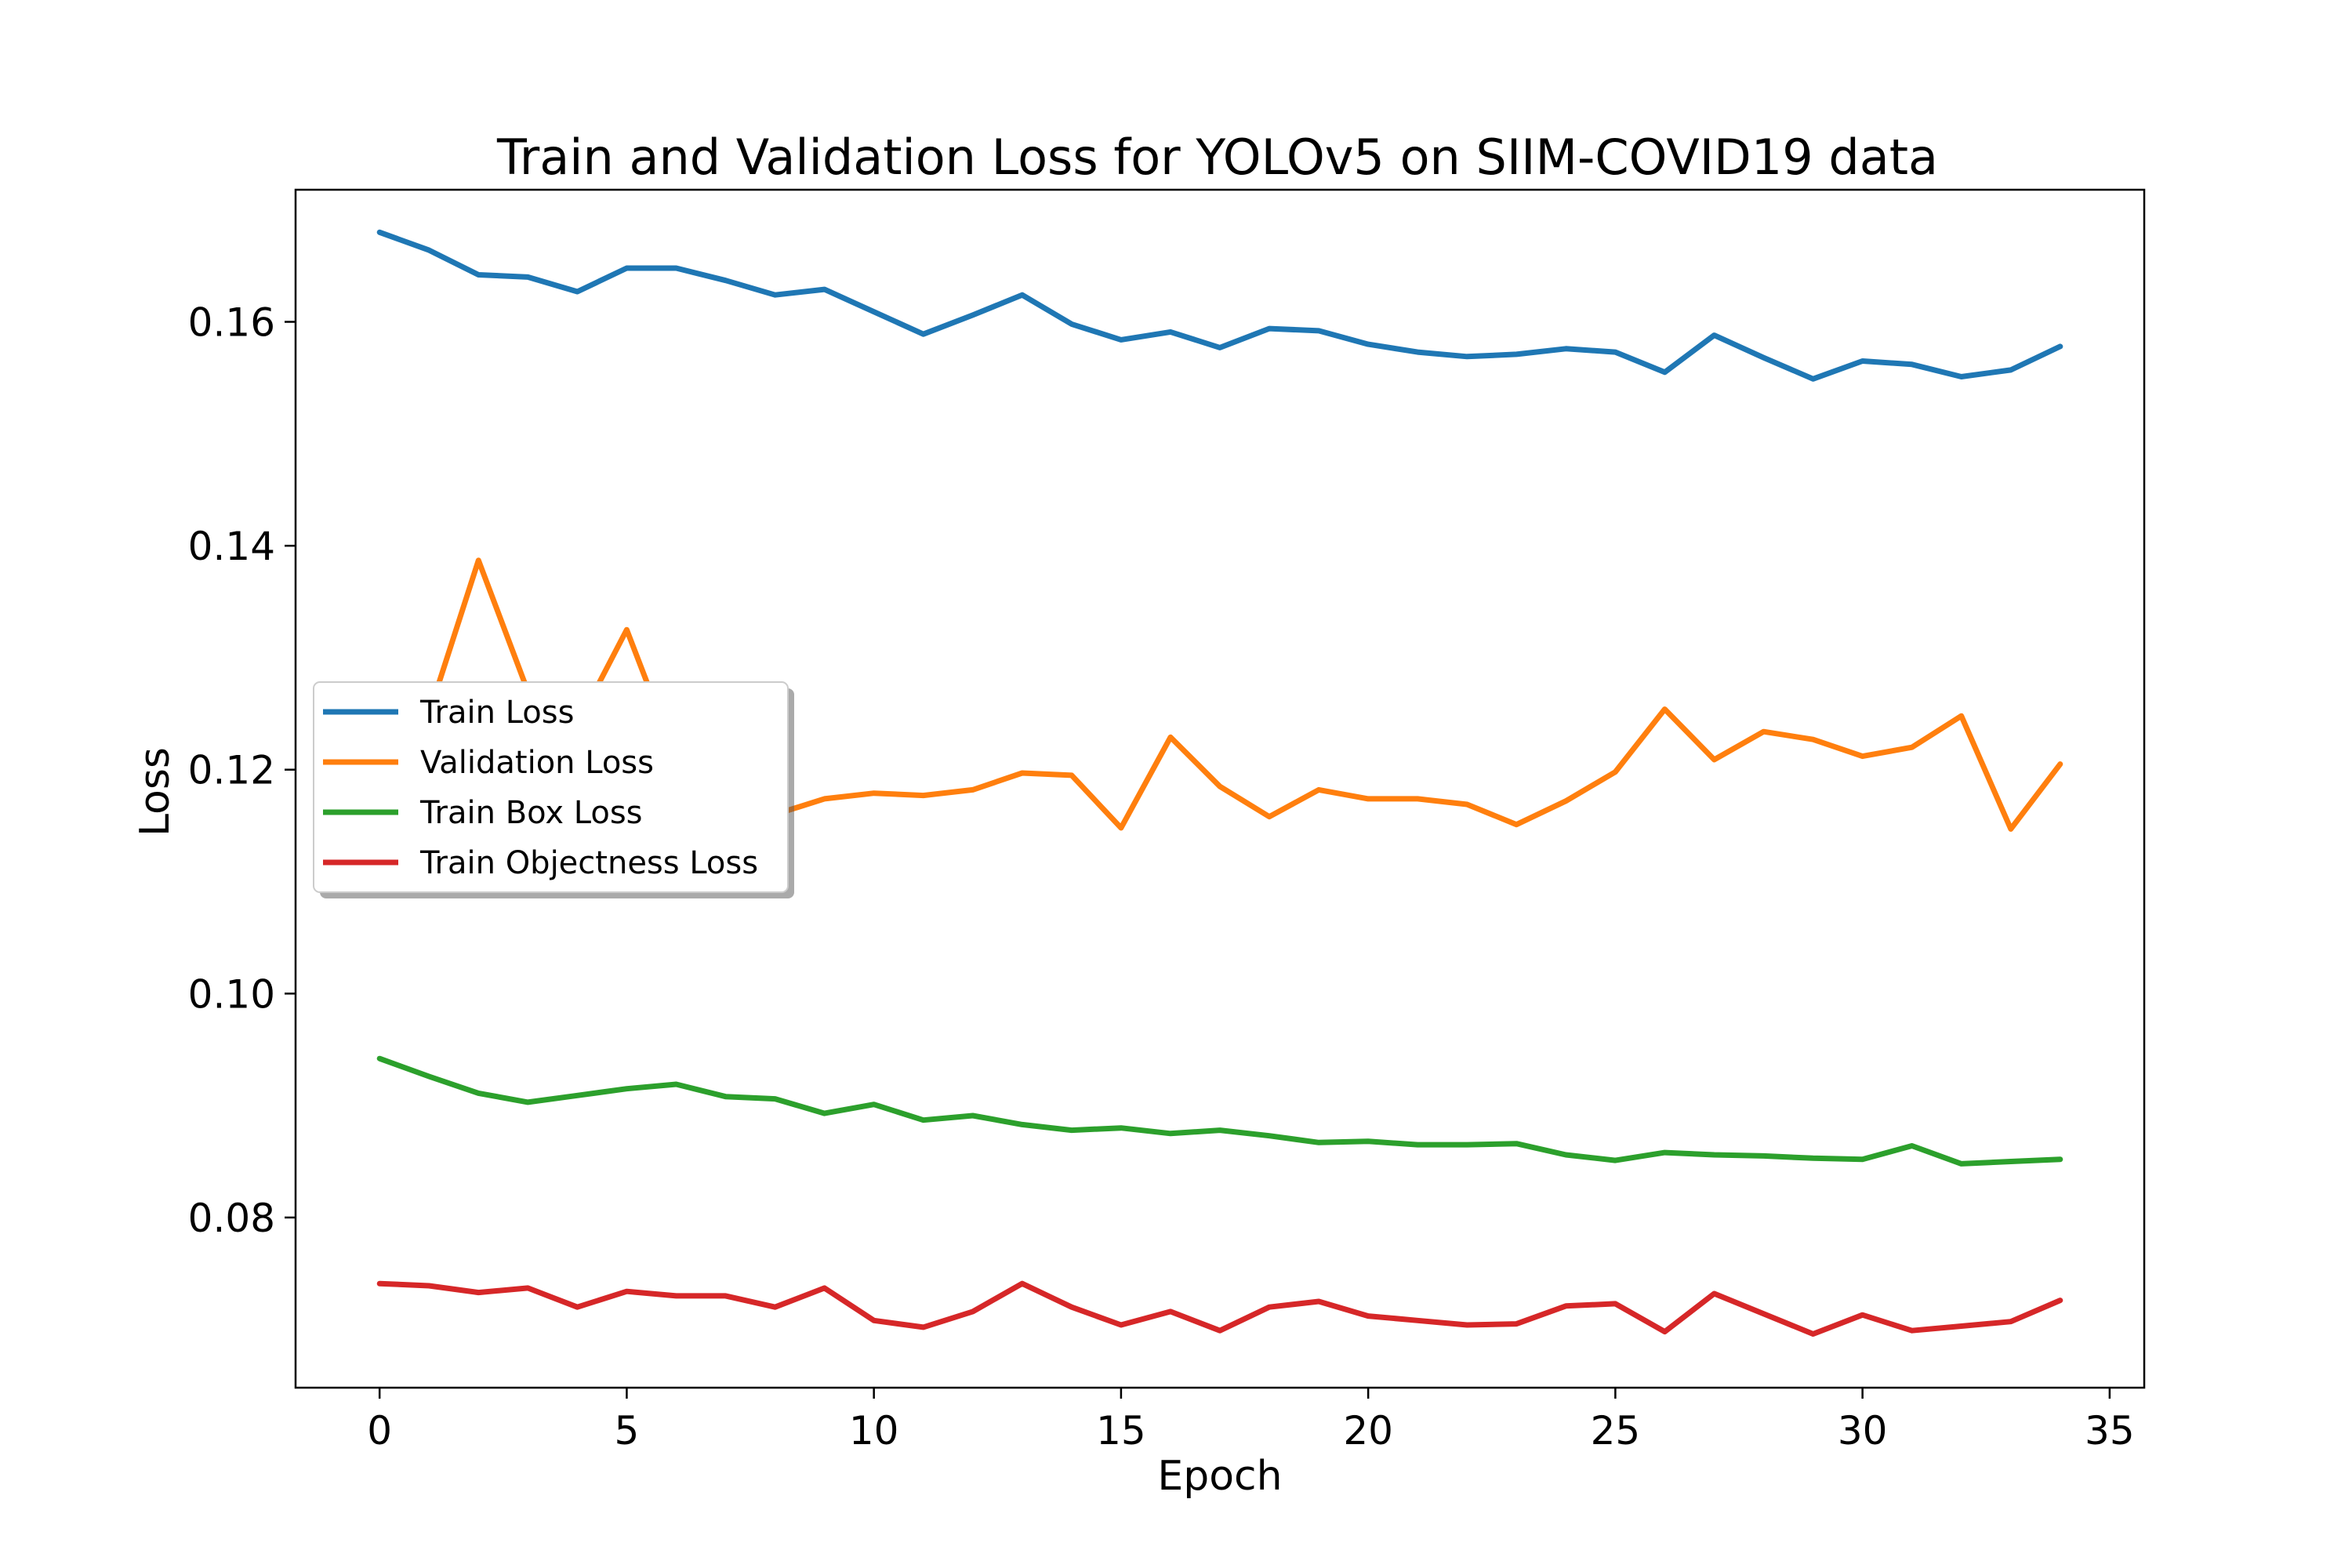  What do you see at coordinates (1616, 1431) in the screenshot?
I see `x-tick-label: 25` at bounding box center [1616, 1431].